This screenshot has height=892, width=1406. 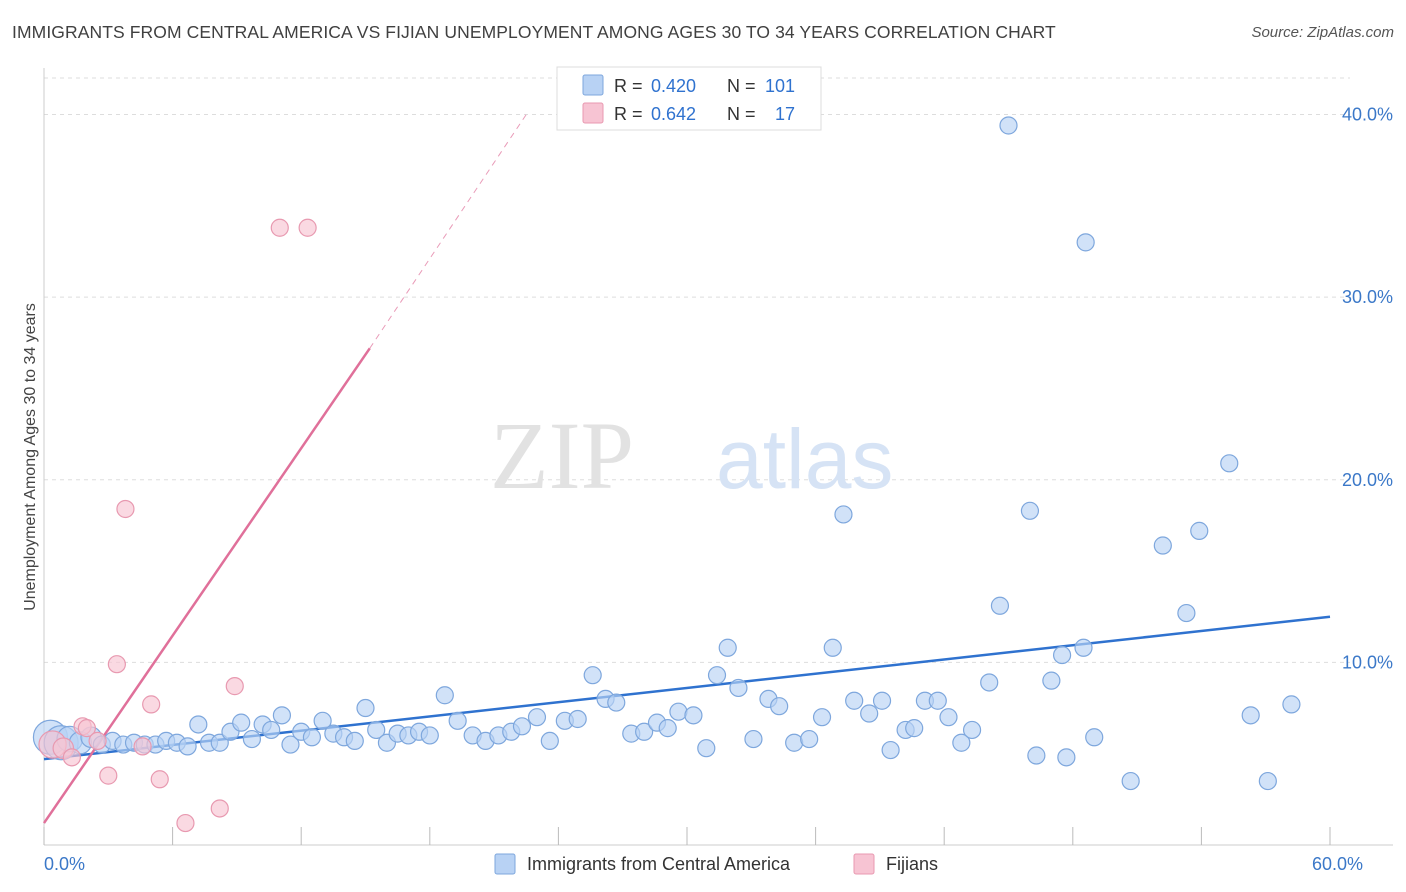 What do you see at coordinates (1337, 864) in the screenshot?
I see `x-tick-label: 60.0%` at bounding box center [1337, 864].